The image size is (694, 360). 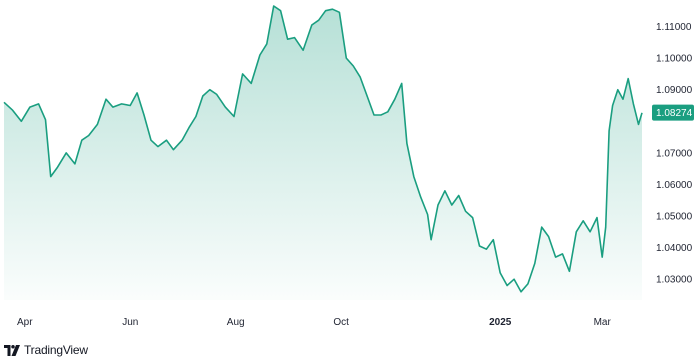 I want to click on last-price-label: 1.08274, so click(x=674, y=113).